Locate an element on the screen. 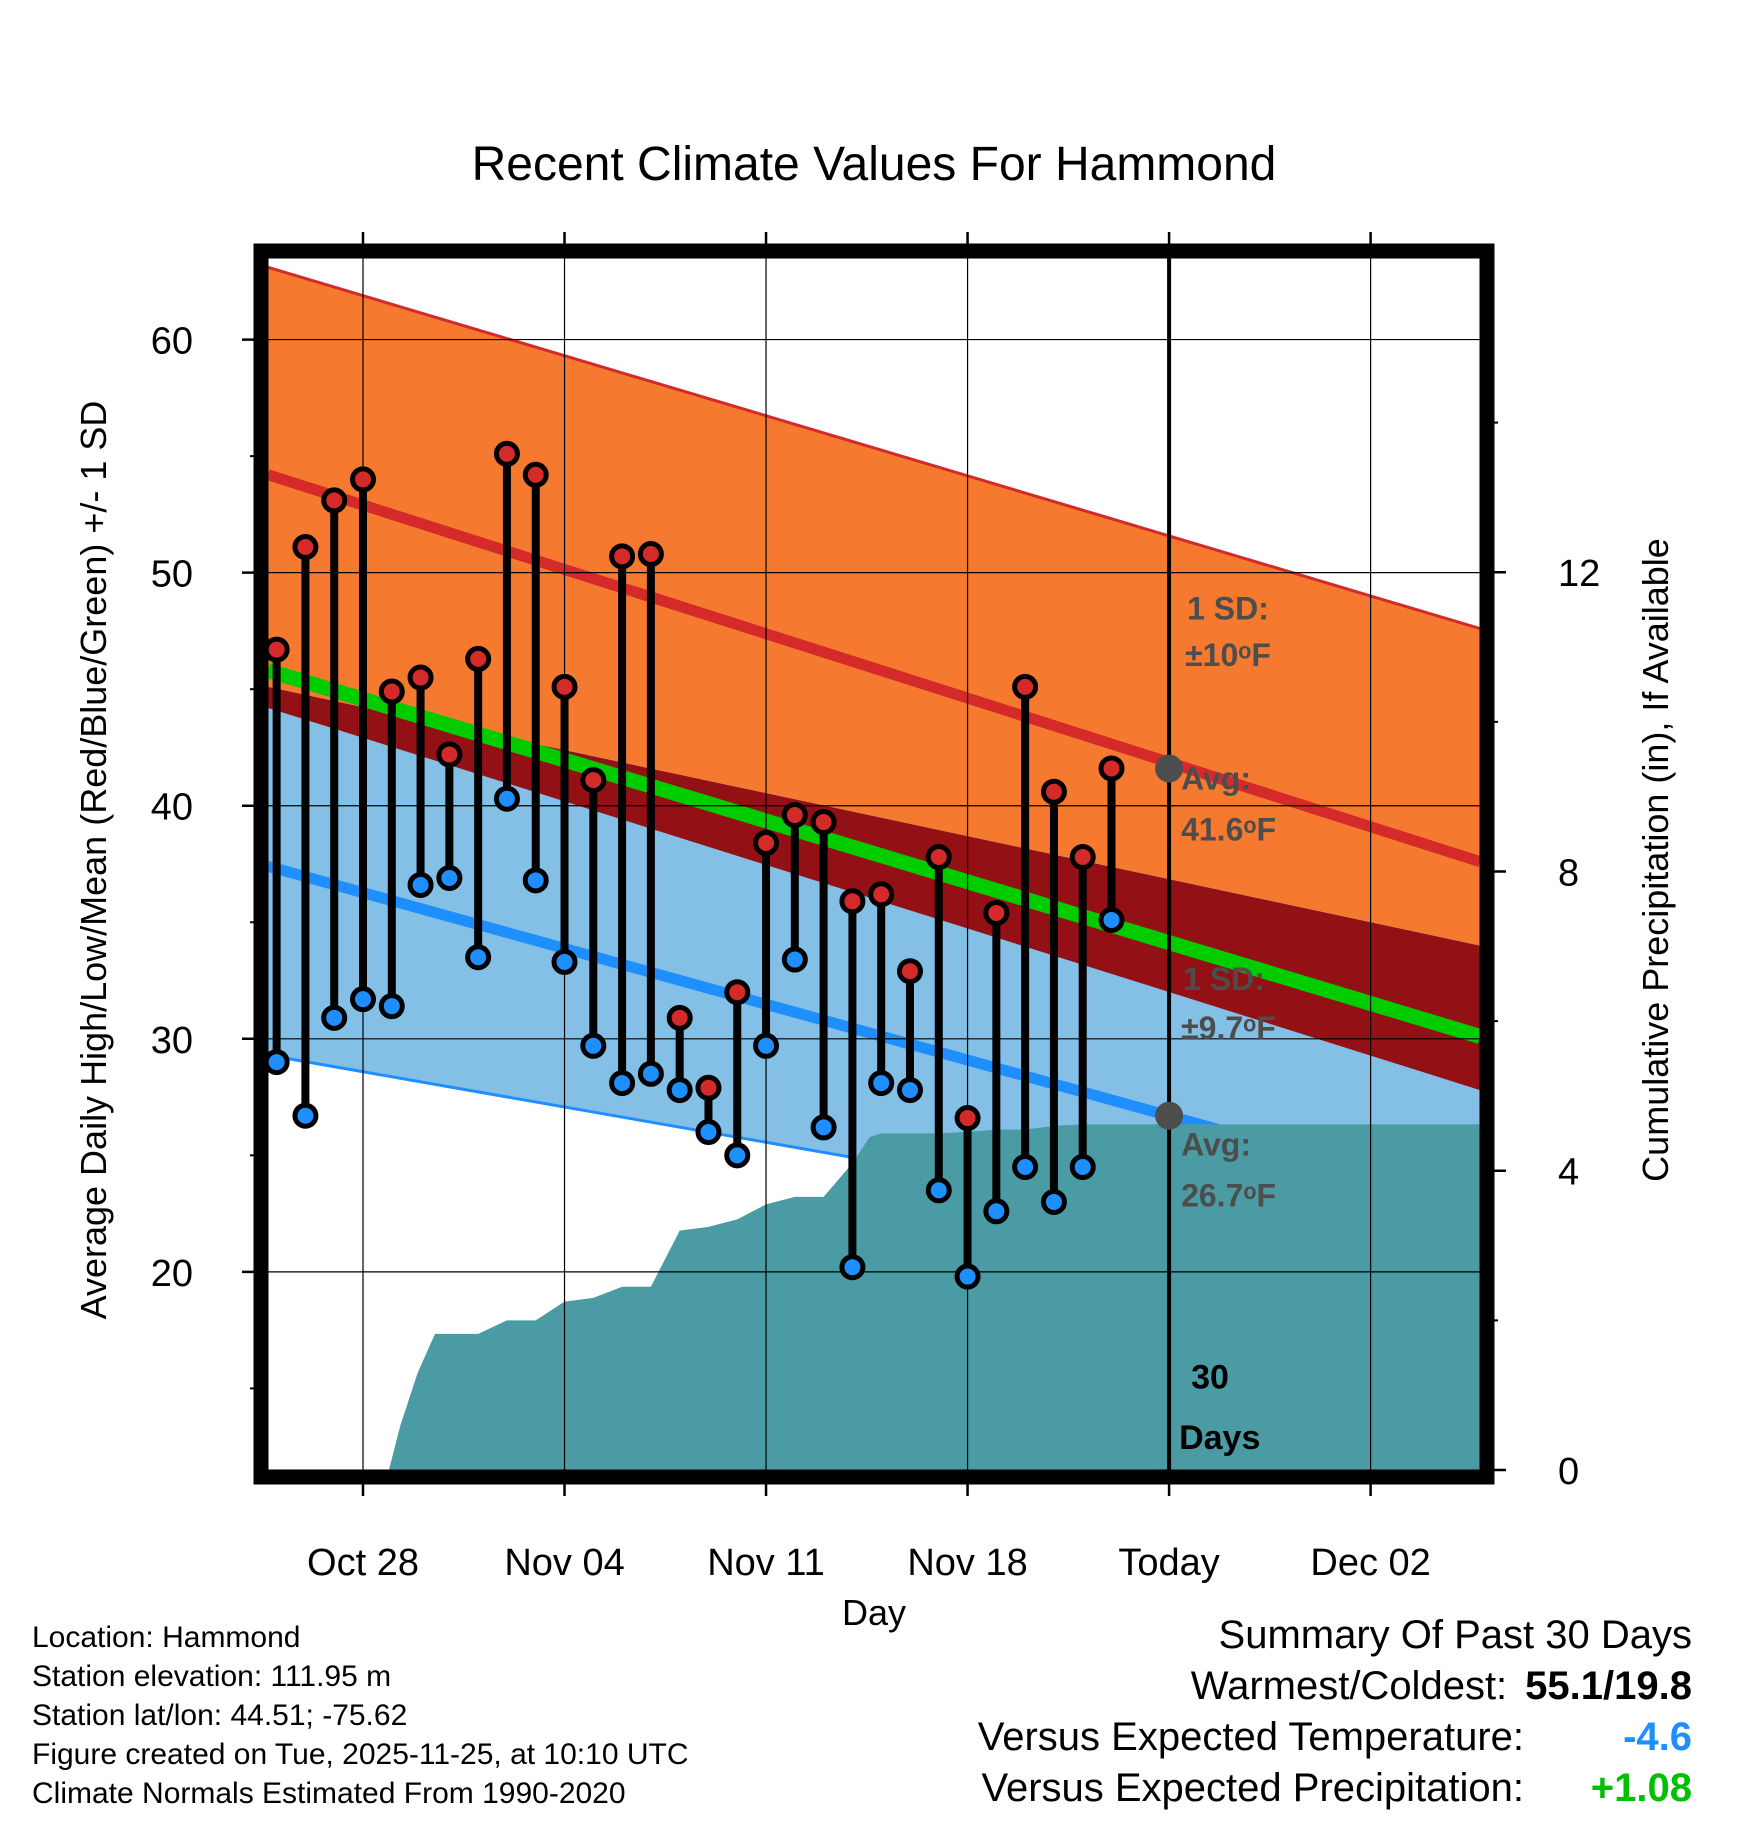 Image resolution: width=1748 pixels, height=1828 pixels. location-text: Location: Hammond is located at coordinates (166, 1637).